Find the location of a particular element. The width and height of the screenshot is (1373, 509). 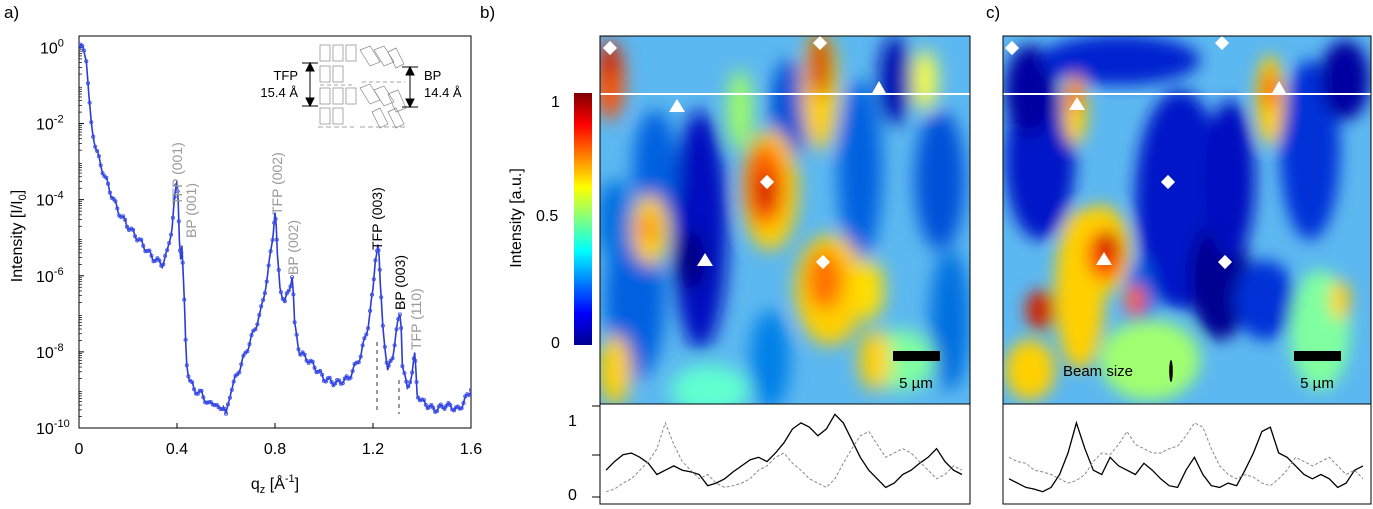

peak-label: BP (001) is located at coordinates (191, 210).